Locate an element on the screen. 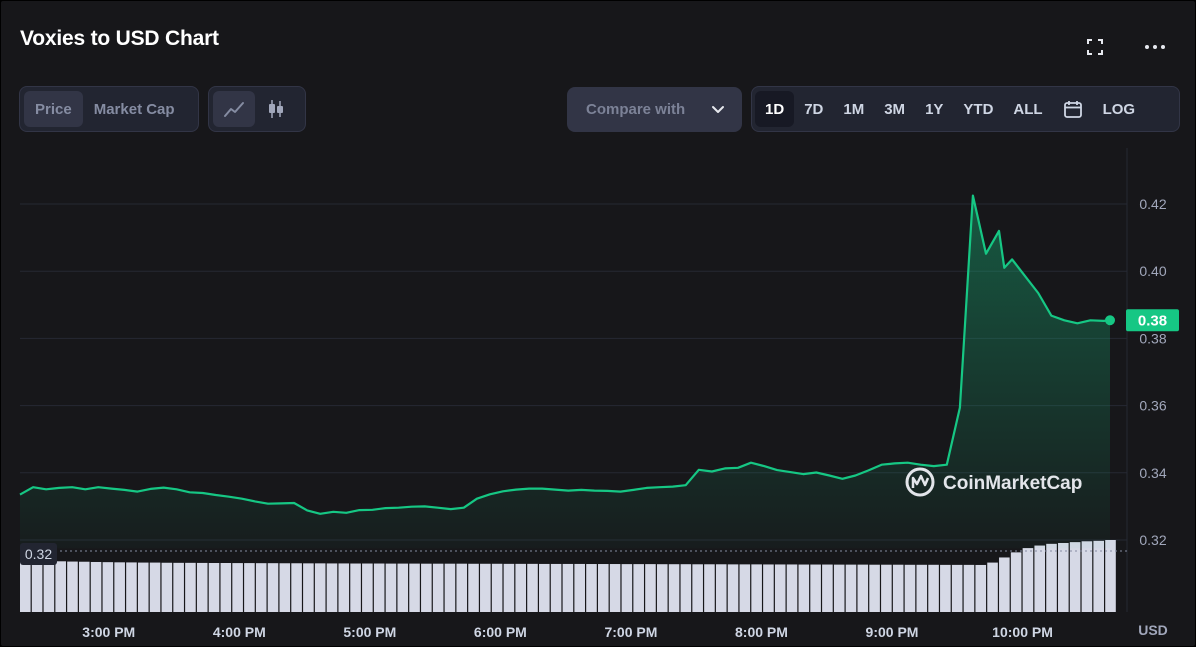 The width and height of the screenshot is (1196, 647). range-1y: 1Y is located at coordinates (934, 109).